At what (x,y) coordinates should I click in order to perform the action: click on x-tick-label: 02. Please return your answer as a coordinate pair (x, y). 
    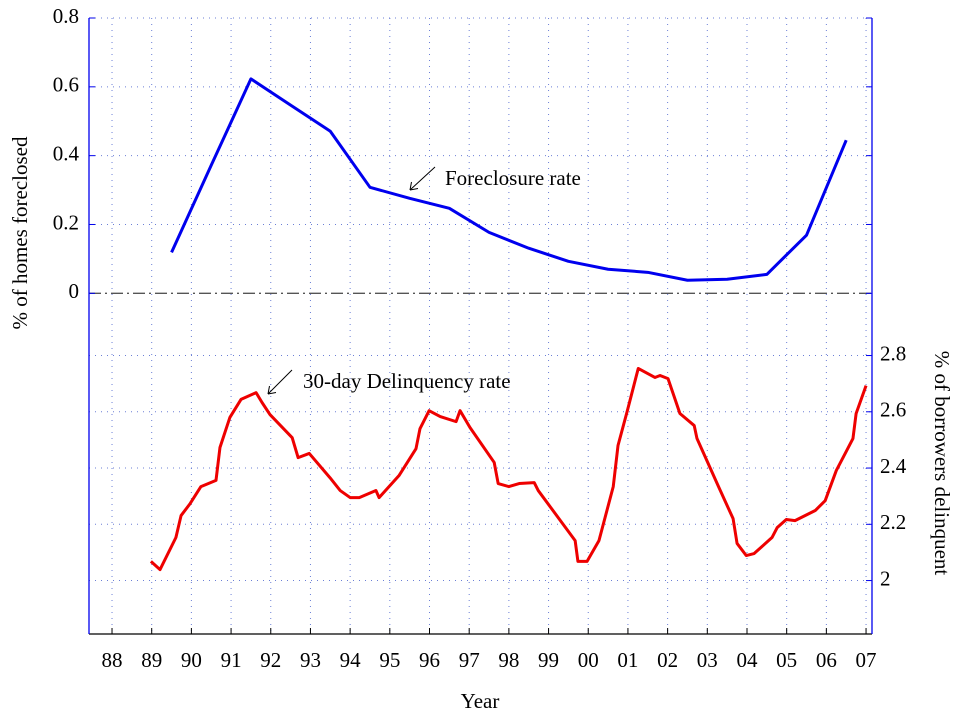
    Looking at the image, I should click on (667, 660).